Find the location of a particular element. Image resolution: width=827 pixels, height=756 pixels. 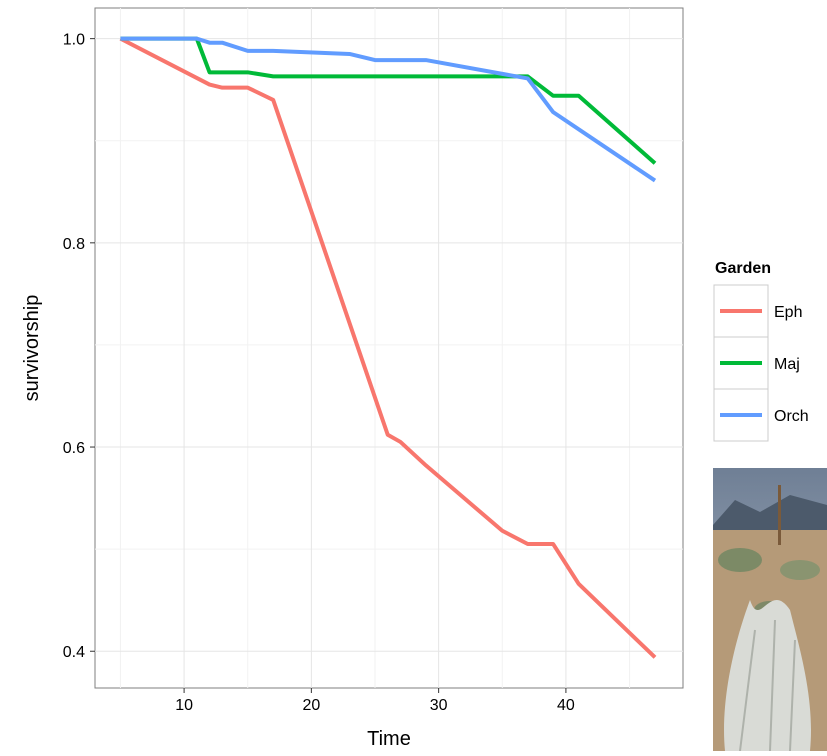

y-tick-label: 0.4 is located at coordinates (74, 652).